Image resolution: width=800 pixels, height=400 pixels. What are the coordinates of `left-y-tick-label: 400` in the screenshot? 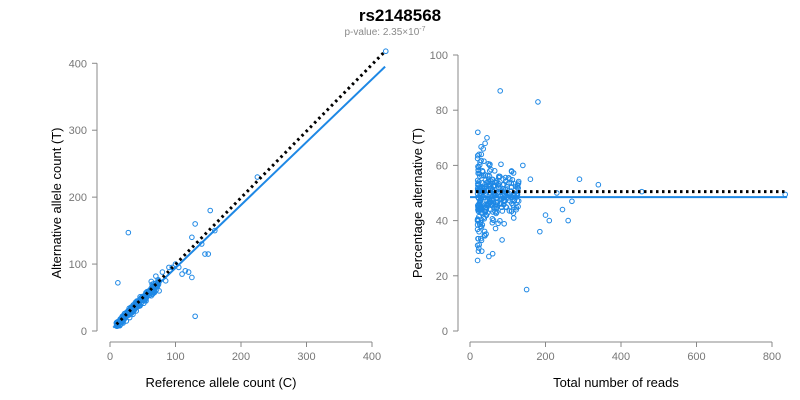 It's located at (78, 64).